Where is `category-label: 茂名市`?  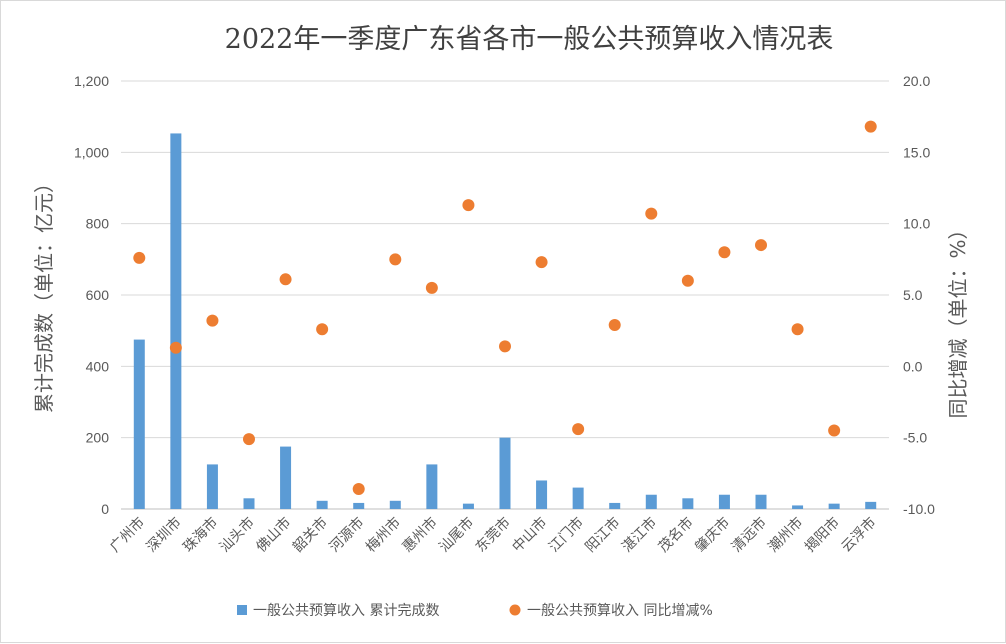
category-label: 茂名市 is located at coordinates (676, 535).